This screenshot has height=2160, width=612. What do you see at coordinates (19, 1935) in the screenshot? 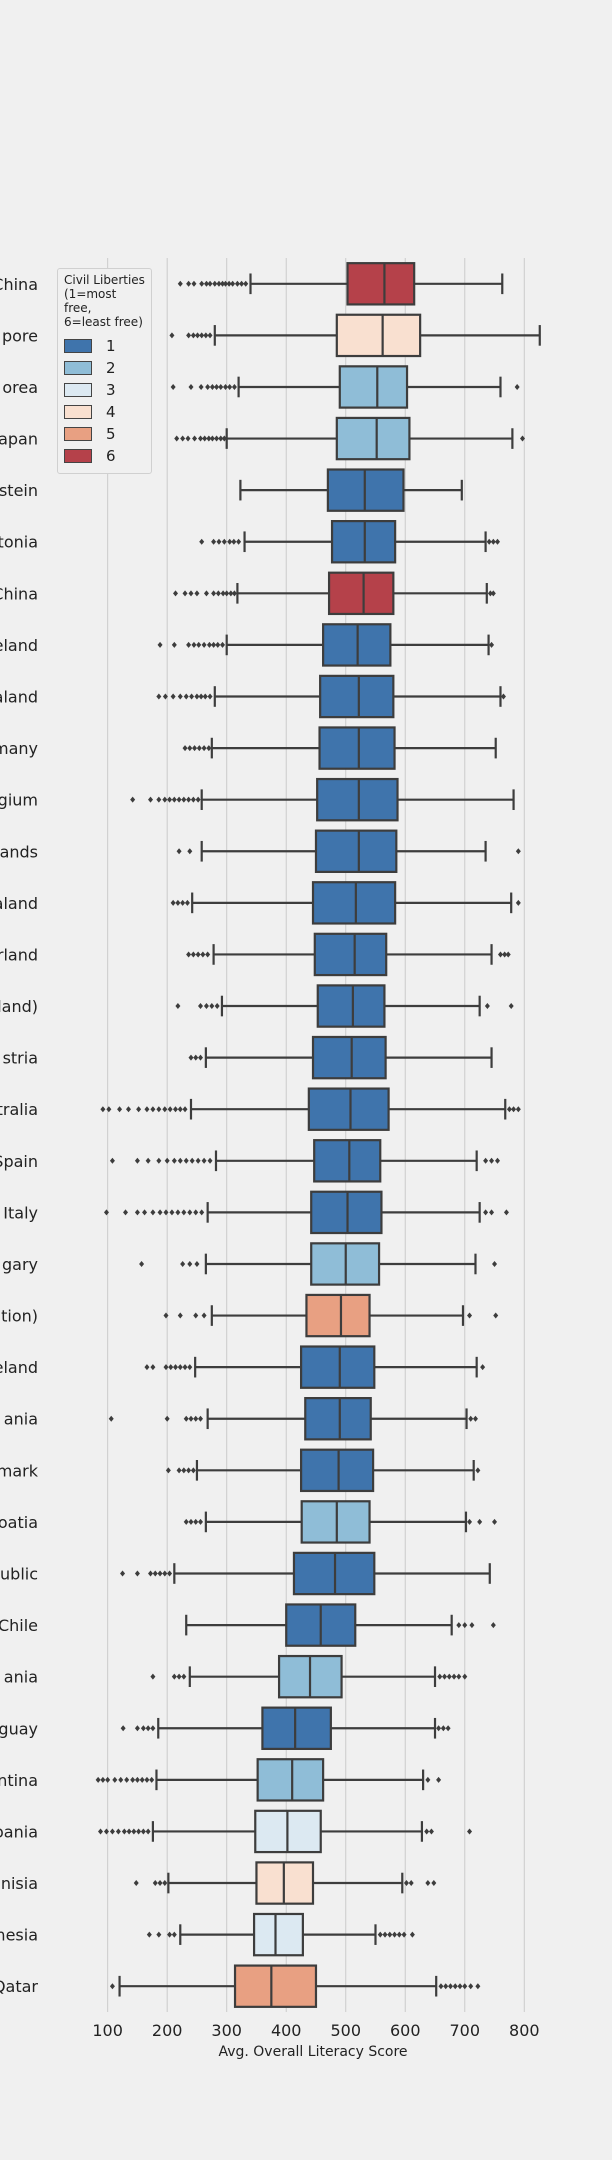
I see `category-label: nesia` at bounding box center [19, 1935].